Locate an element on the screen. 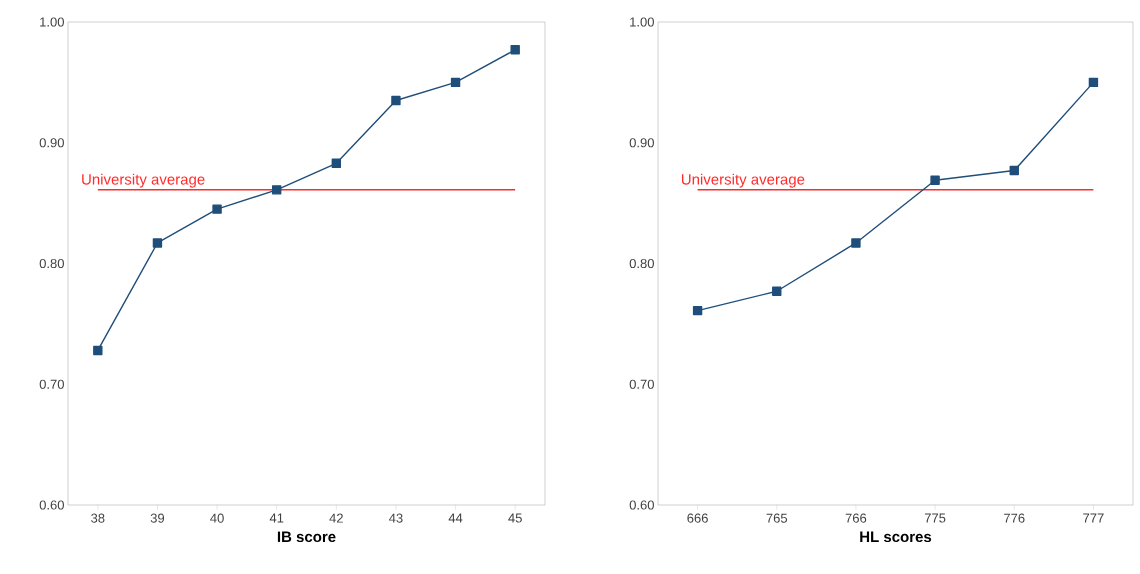 Image resolution: width=1140 pixels, height=574 pixels. x-tick-label: 776 is located at coordinates (1014, 518).